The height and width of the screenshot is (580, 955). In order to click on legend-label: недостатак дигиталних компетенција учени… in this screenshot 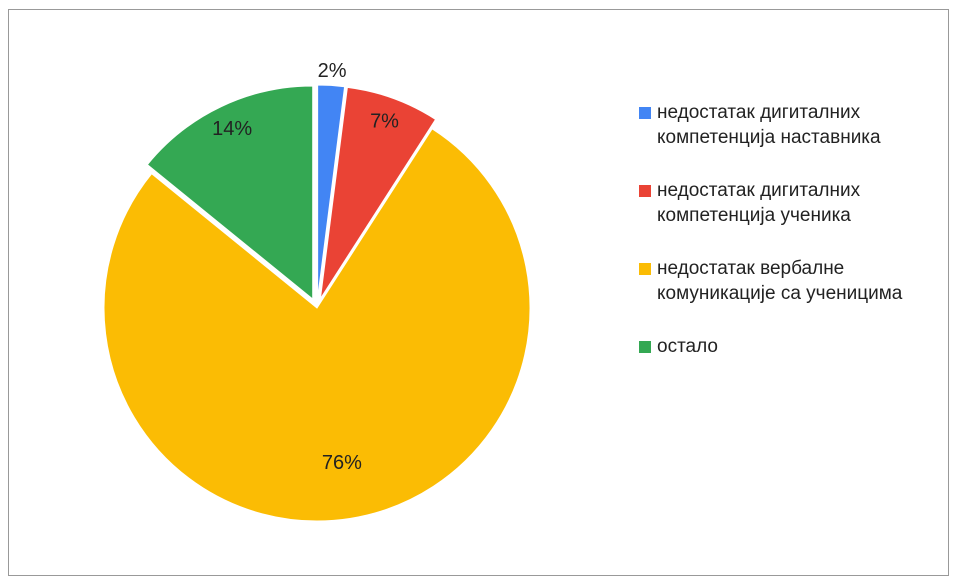, I will do `click(759, 203)`.